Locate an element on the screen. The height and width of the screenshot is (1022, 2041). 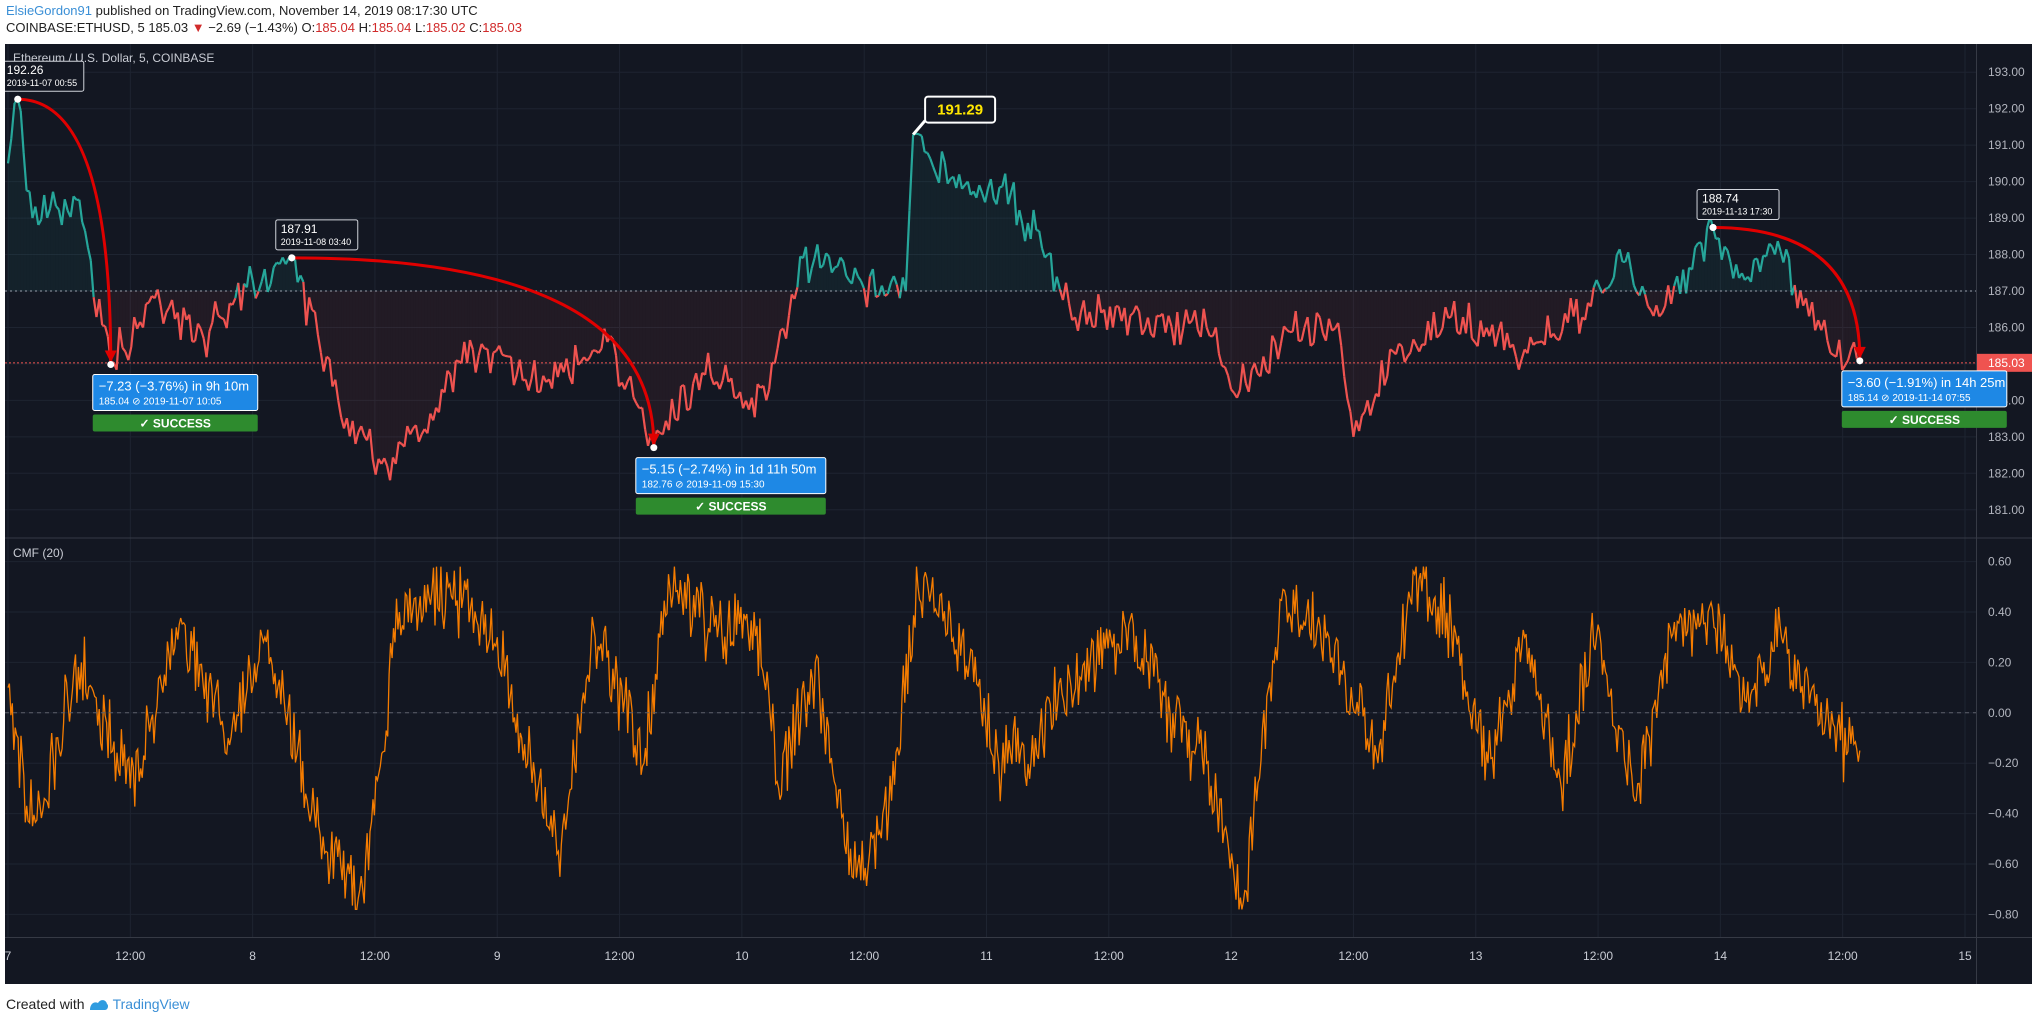
price-tick-label: 192.00 is located at coordinates (2006, 109).